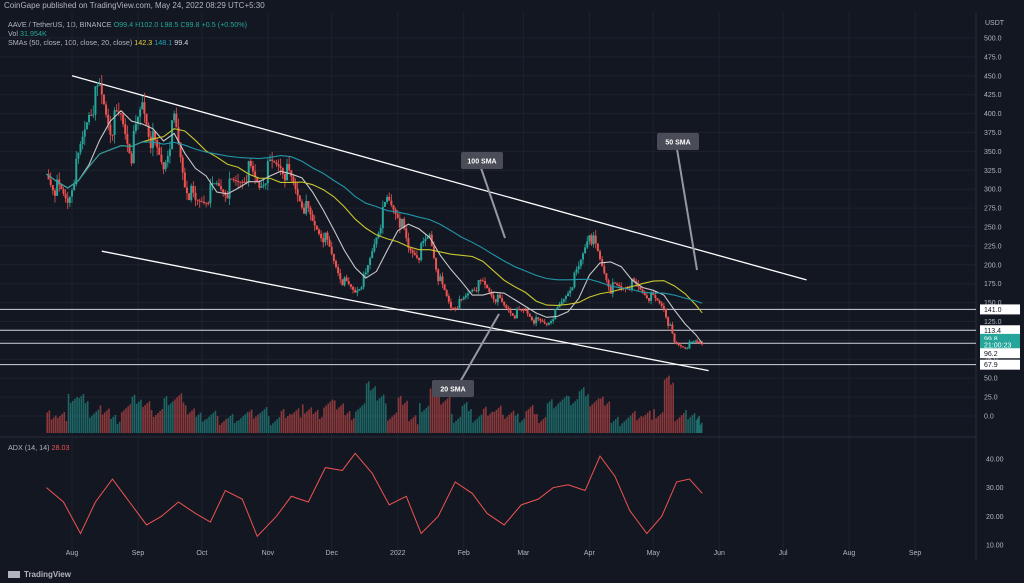 This screenshot has height=583, width=1024. Describe the element at coordinates (993, 303) in the screenshot. I see `y-tick-150.0: 150.0` at that location.